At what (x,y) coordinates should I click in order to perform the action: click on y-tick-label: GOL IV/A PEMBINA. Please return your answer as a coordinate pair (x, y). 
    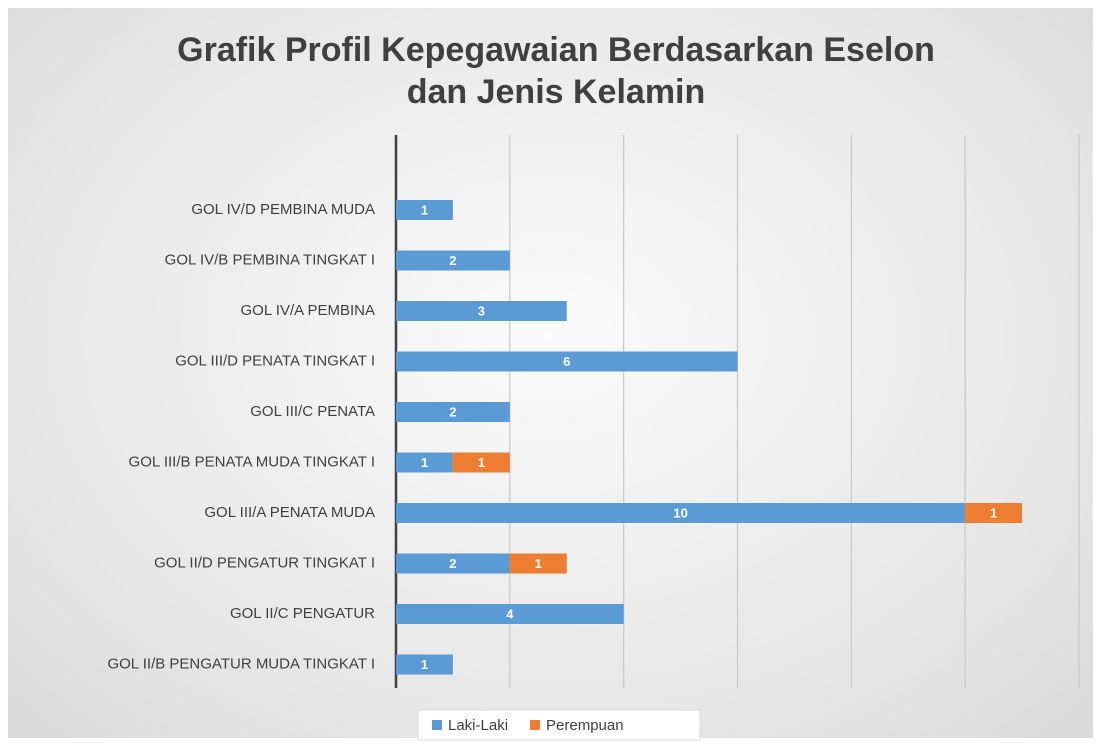
    Looking at the image, I should click on (308, 310).